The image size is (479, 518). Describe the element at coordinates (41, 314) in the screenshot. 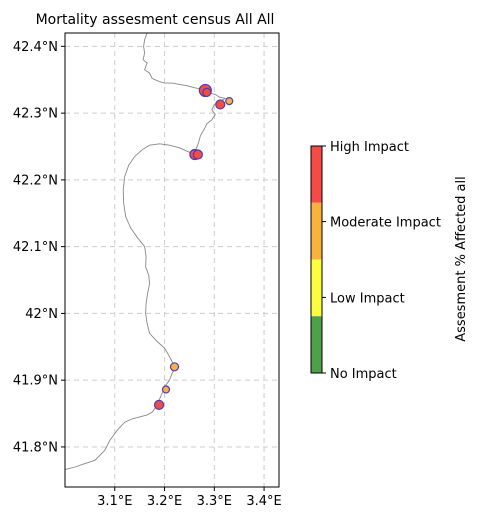

I see `lat-tick-label: 42°N` at that location.